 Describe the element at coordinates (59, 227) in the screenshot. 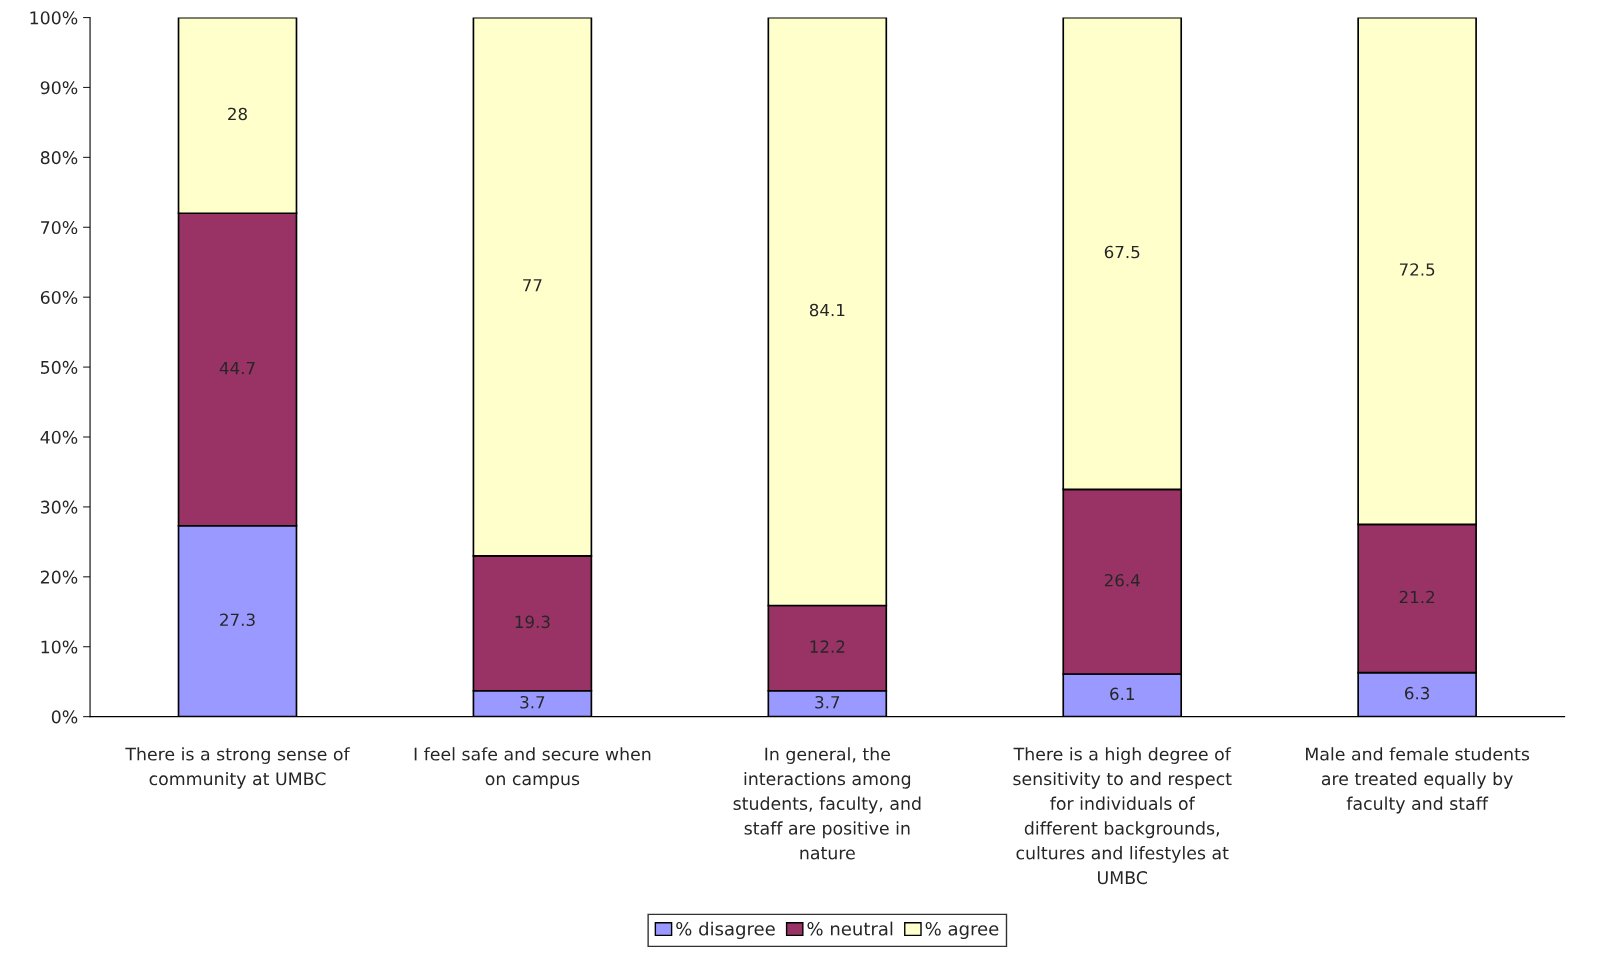

I see `y-tick-label: 70%` at that location.